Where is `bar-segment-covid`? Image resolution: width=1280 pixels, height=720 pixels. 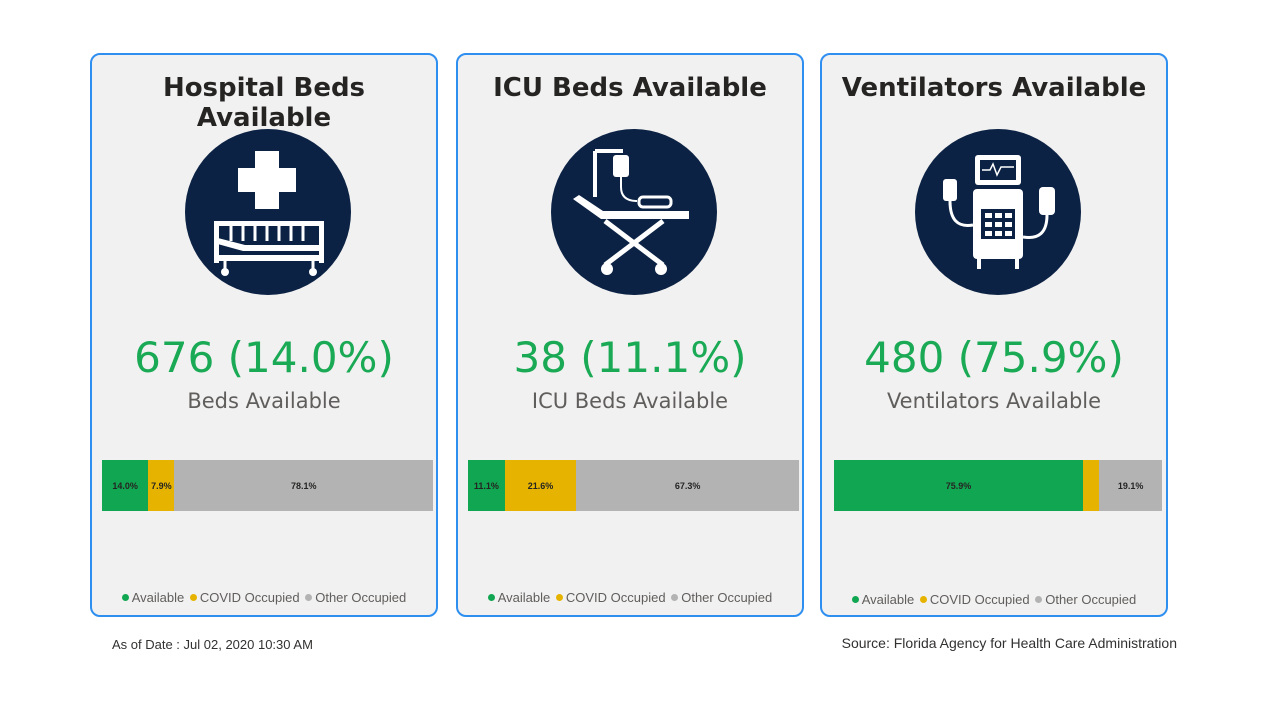
bar-segment-covid is located at coordinates (1091, 485).